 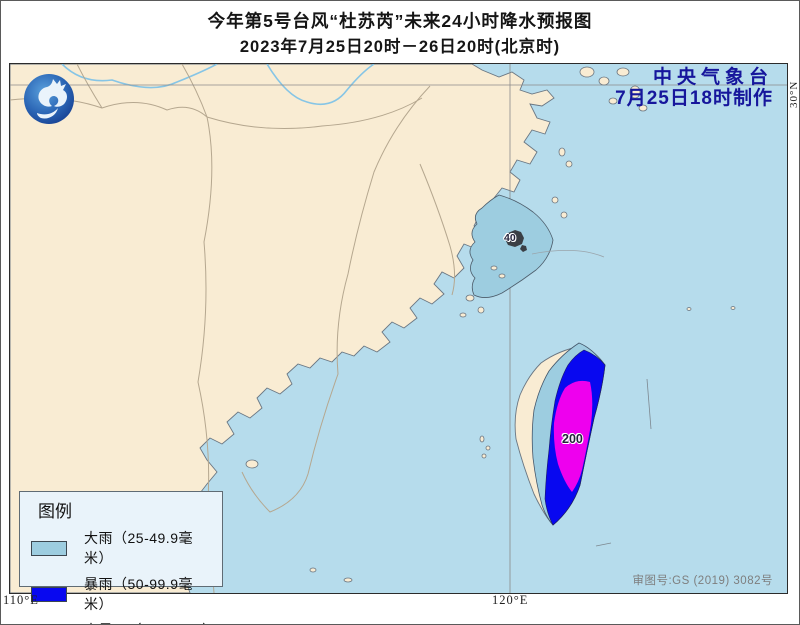 What do you see at coordinates (712, 77) in the screenshot?
I see `agency-name: 中央气象台` at bounding box center [712, 77].